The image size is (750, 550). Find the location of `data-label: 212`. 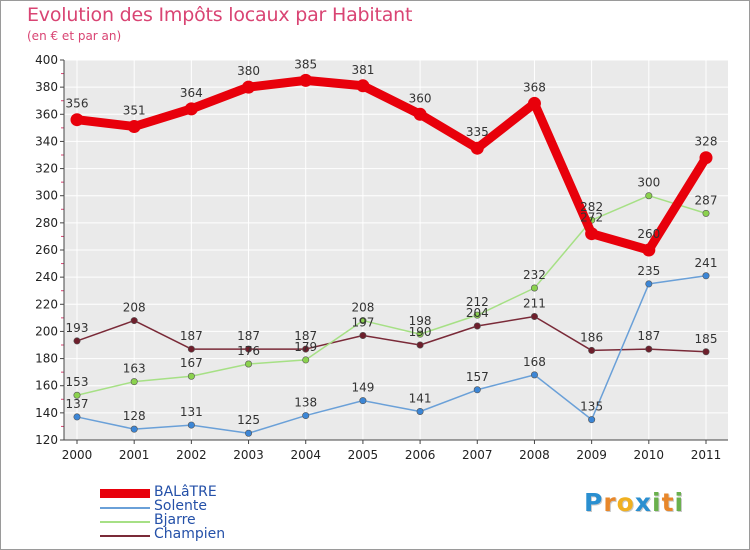

data-label: 212 is located at coordinates (477, 302).